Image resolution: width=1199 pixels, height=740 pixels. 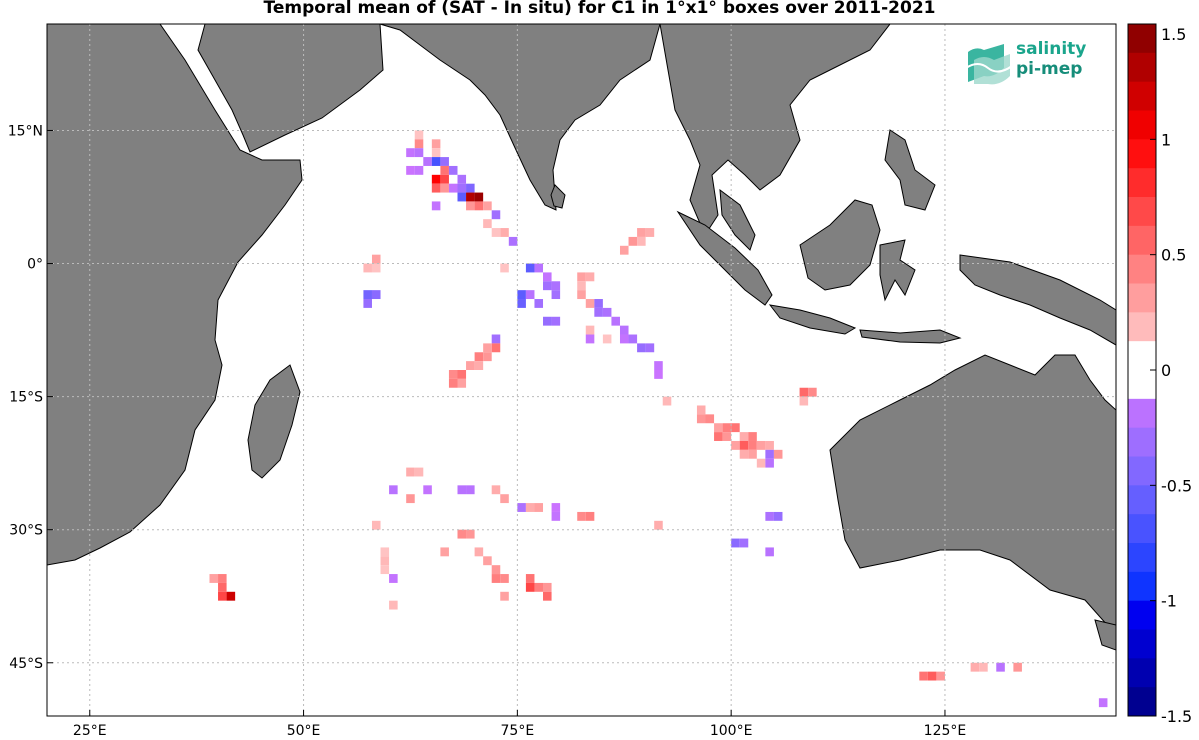 What do you see at coordinates (731, 731) in the screenshot?
I see `lon-tick-label: 100°E` at bounding box center [731, 731].